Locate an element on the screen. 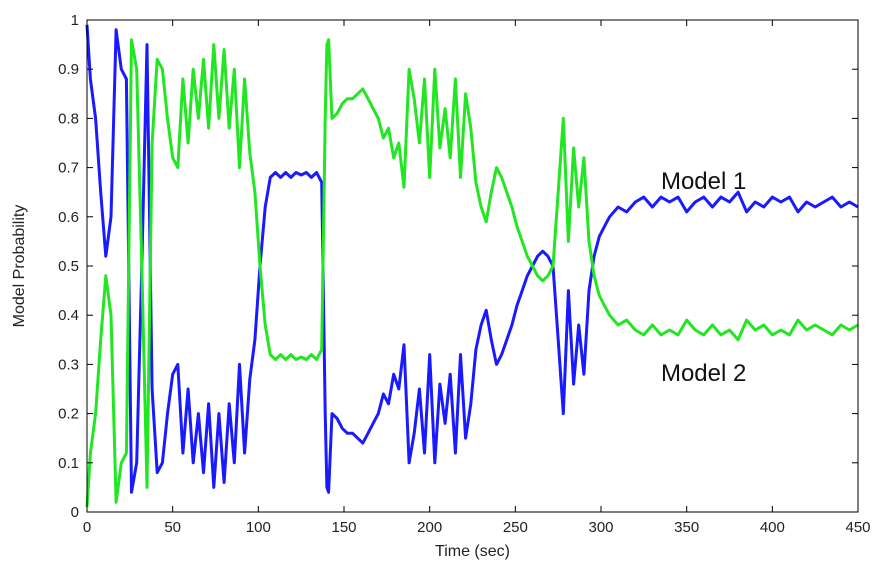 Image resolution: width=881 pixels, height=575 pixels. x-tick-label: 100 is located at coordinates (258, 527).